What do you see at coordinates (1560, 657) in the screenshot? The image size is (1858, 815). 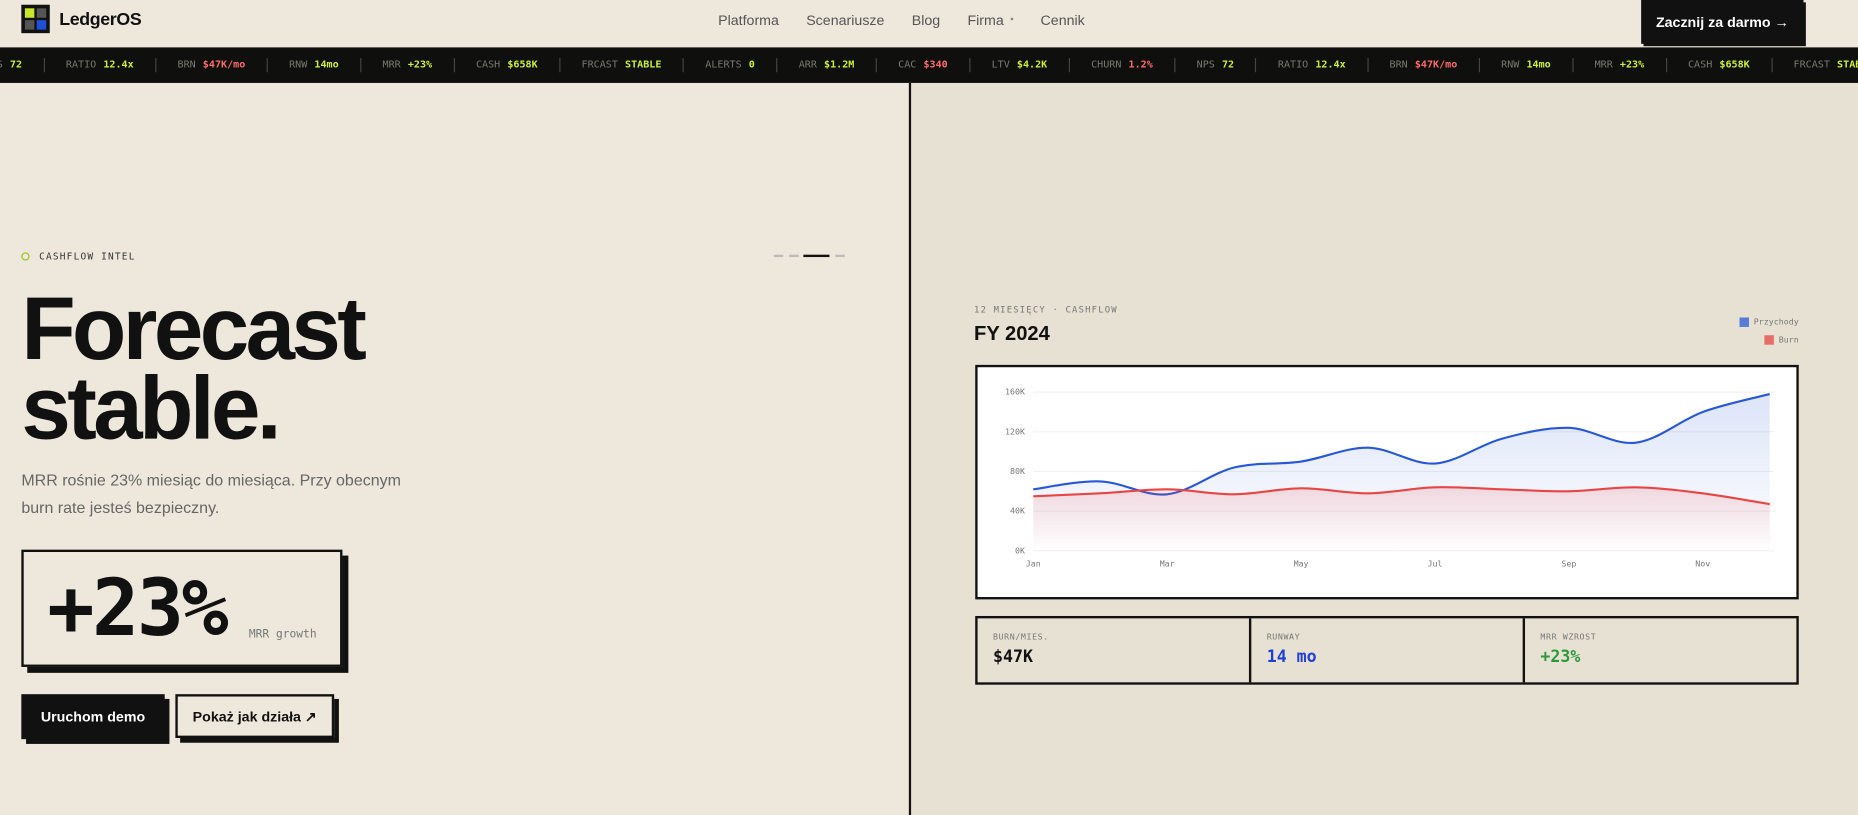 I see `stat-card-value: +23%` at bounding box center [1560, 657].